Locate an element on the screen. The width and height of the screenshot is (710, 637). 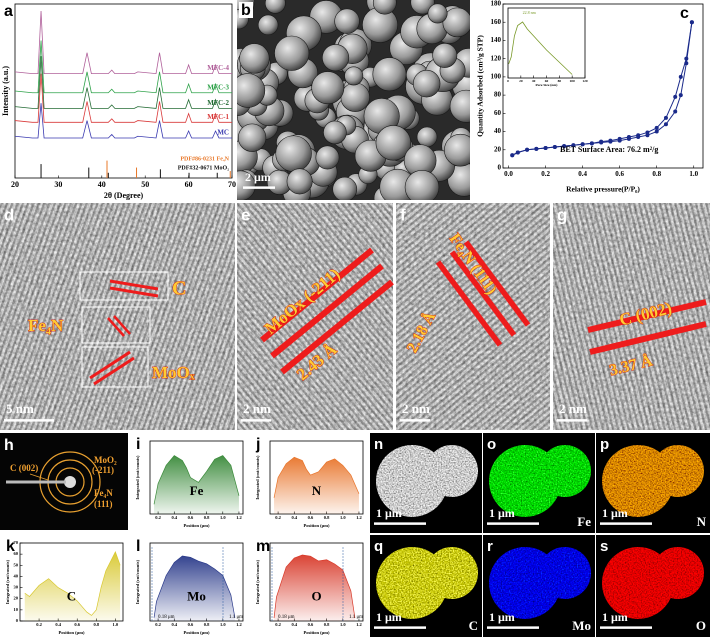
panel-label: q is located at coordinates (378, 546).